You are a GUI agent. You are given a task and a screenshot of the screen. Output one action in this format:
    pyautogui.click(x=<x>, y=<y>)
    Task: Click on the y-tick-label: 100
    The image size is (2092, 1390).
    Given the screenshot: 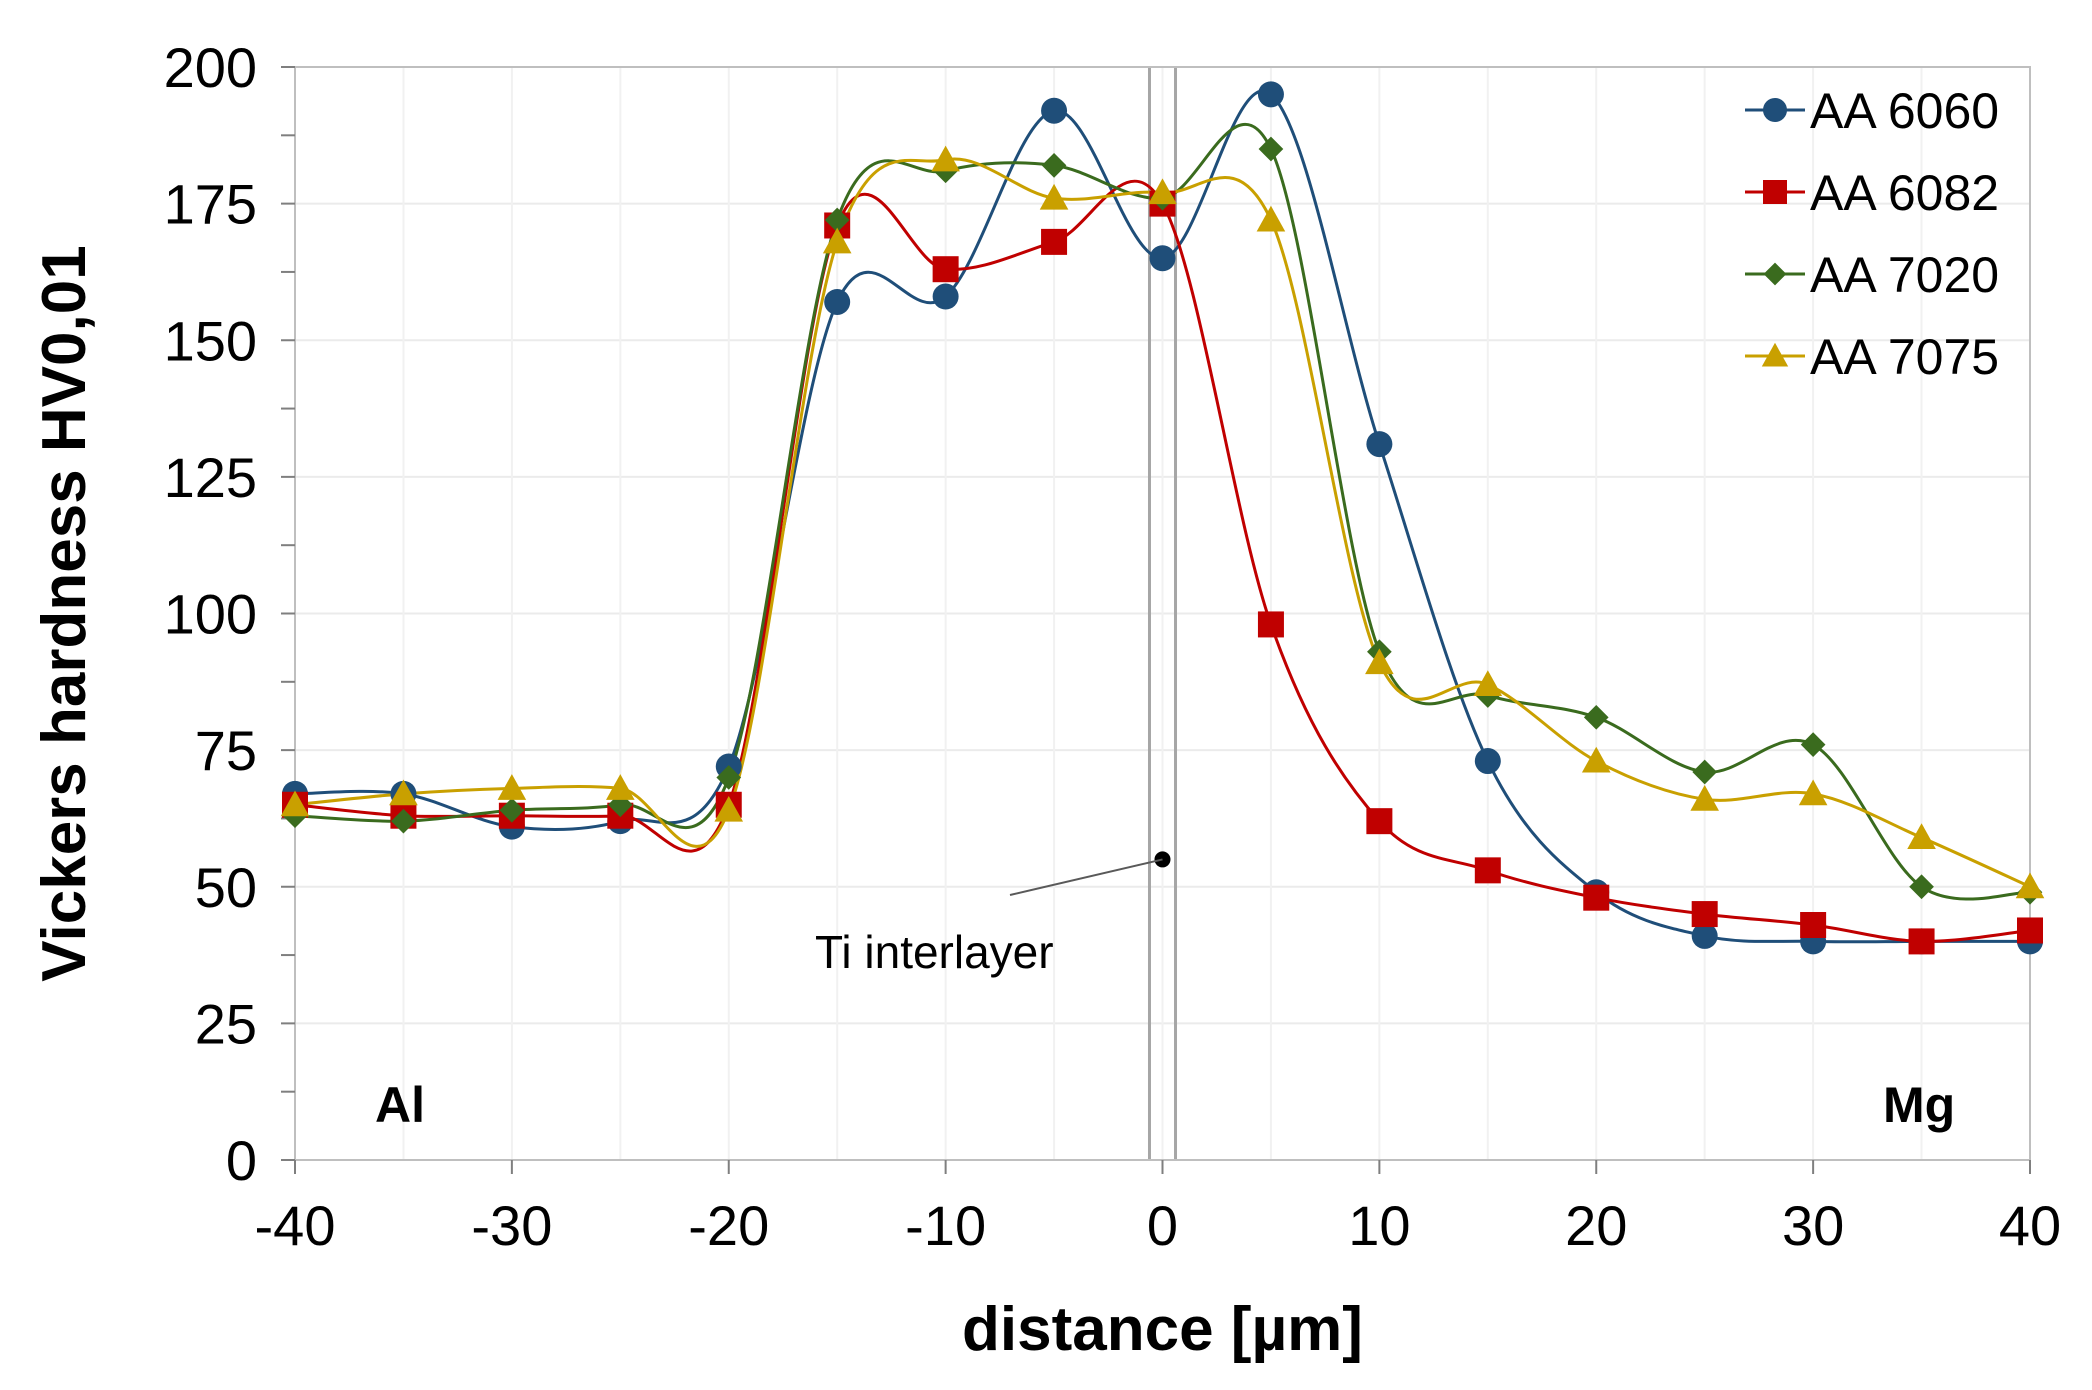 What is the action you would take?
    pyautogui.click(x=210, y=614)
    